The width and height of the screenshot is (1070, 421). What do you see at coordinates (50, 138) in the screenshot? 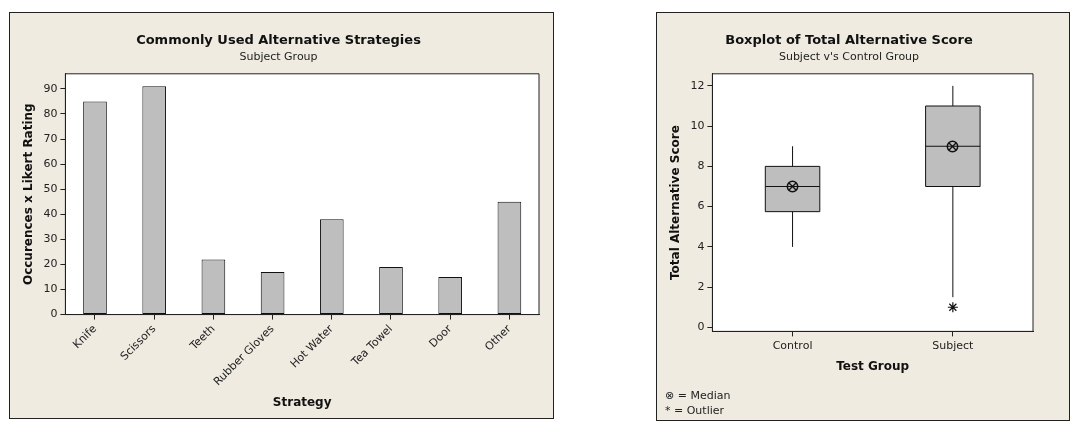
I see `y-tick-label: 70` at bounding box center [50, 138].